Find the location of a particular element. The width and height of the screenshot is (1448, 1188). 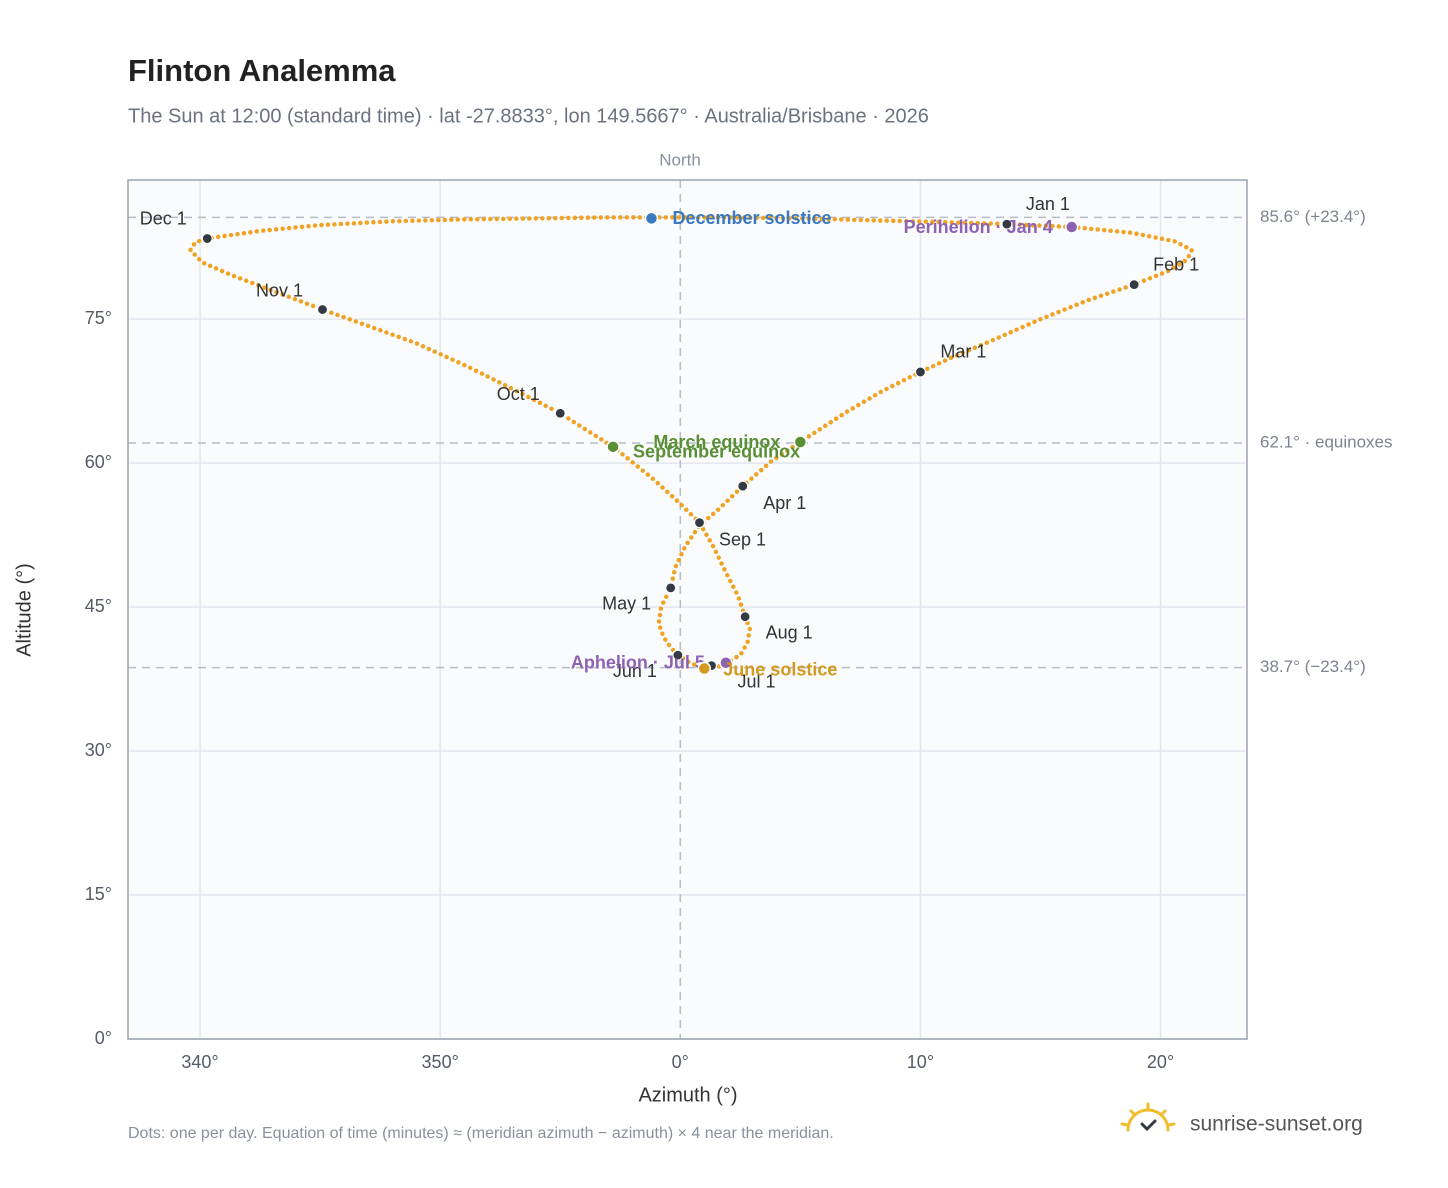

event-label: March equinox is located at coordinates (716, 442).